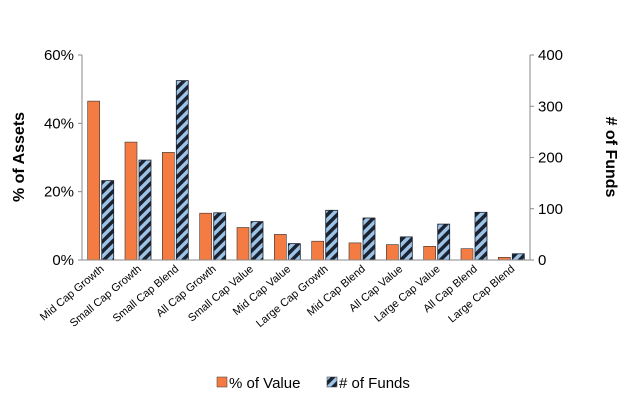  I want to click on legend: % of Value # of Funds, so click(313, 383).